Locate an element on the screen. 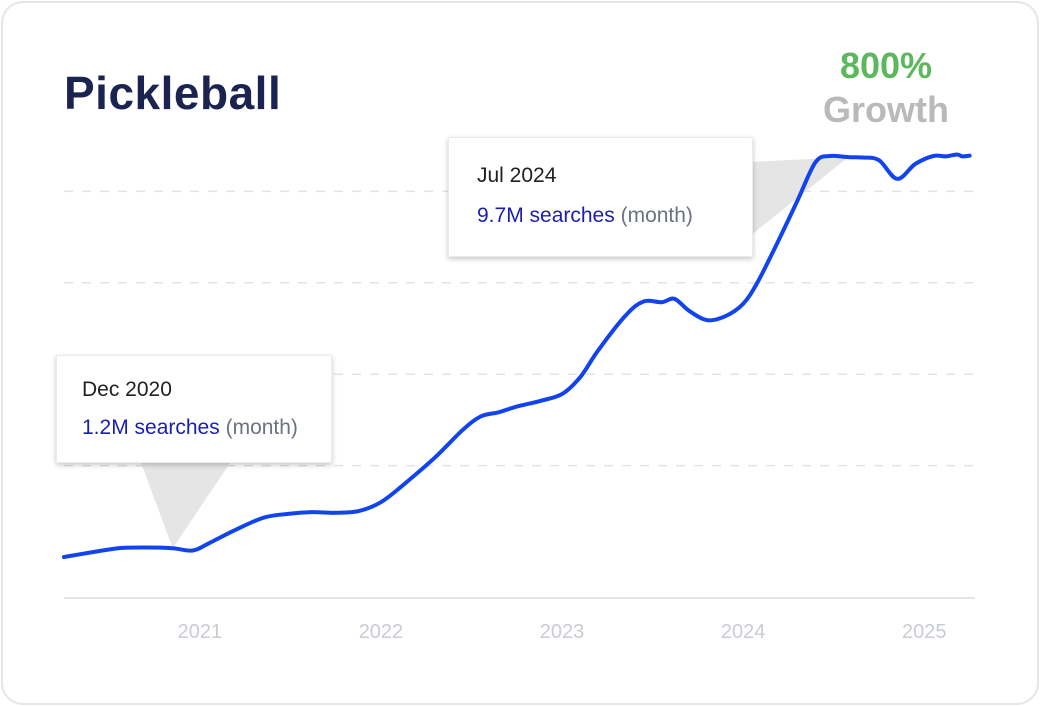 This screenshot has width=1040, height=706. tooltip-peak-searches: 9.7M searches is located at coordinates (546, 215).